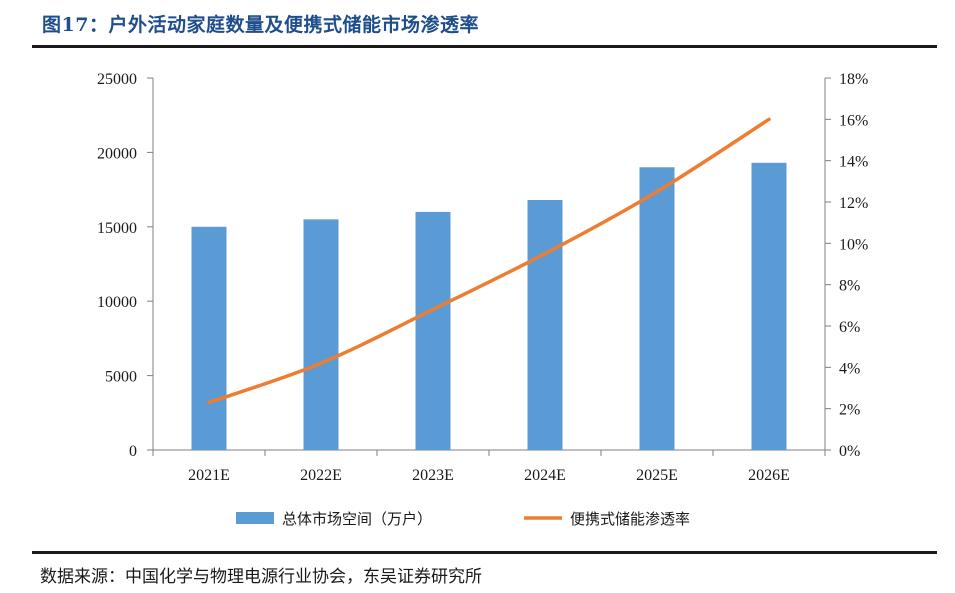 The image size is (955, 593). Describe the element at coordinates (545, 475) in the screenshot. I see `x-tick-label: 2024E` at that location.